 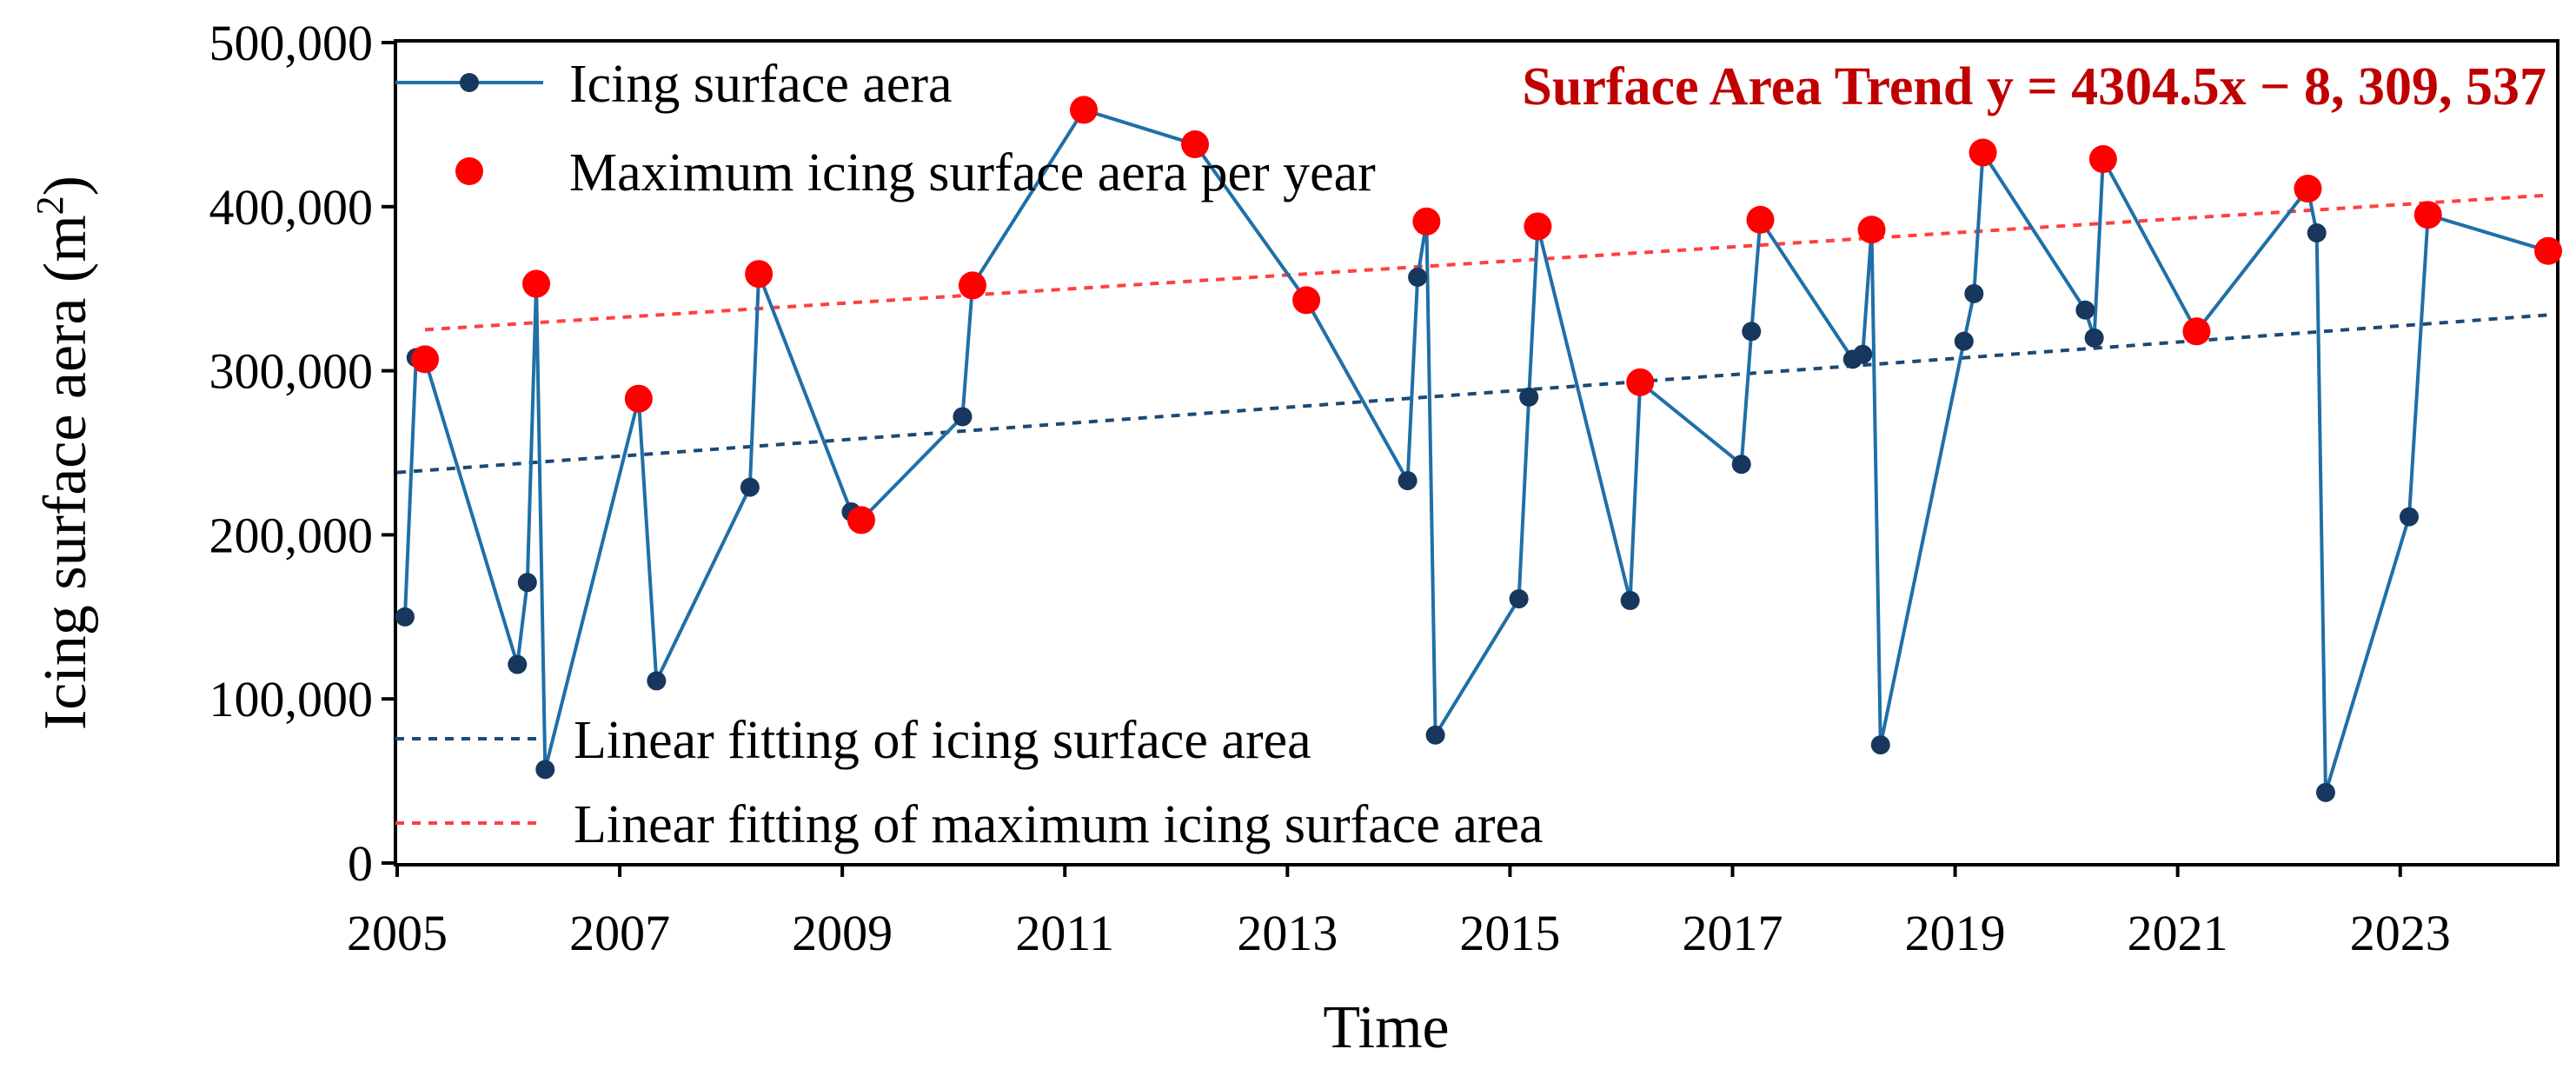 What do you see at coordinates (469, 171) in the screenshot?
I see `legend-swatch-max` at bounding box center [469, 171].